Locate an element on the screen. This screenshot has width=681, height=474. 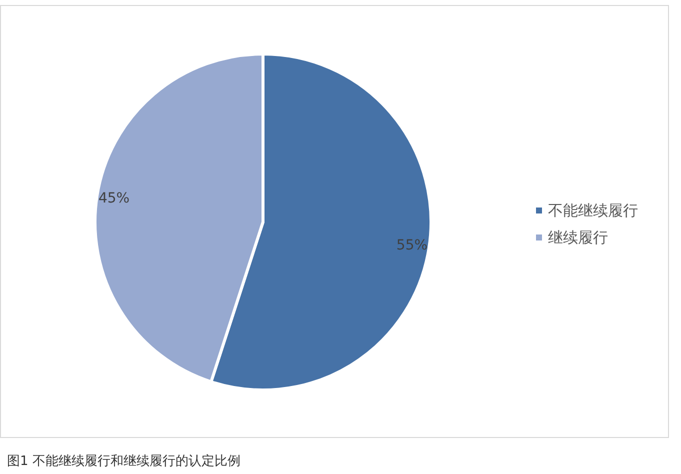
legend-label: 不能继续履行 is located at coordinates (593, 211).